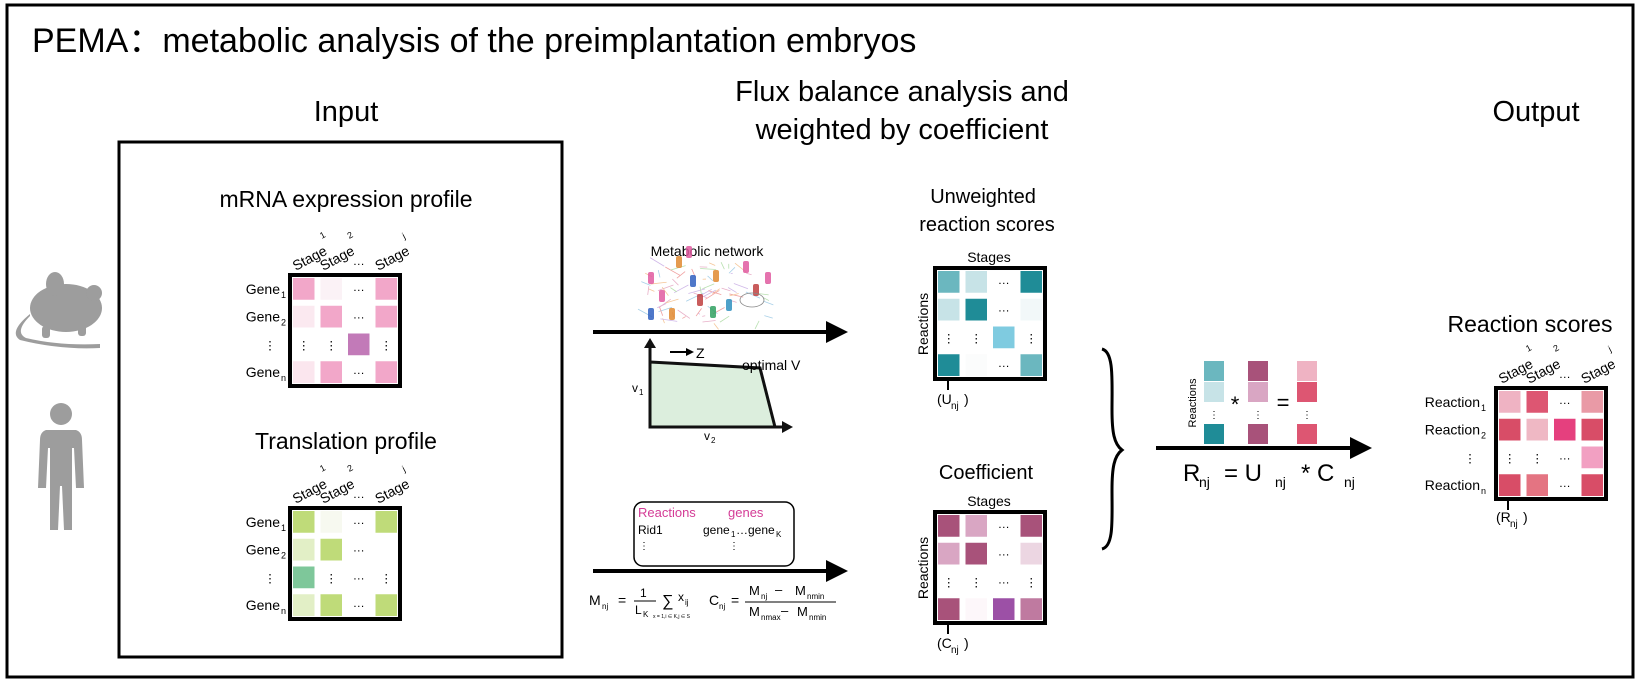 Image resolution: width=1642 pixels, height=683 pixels. I want to click on combine-unweighted-vdots: ⋮, so click(1214, 415).